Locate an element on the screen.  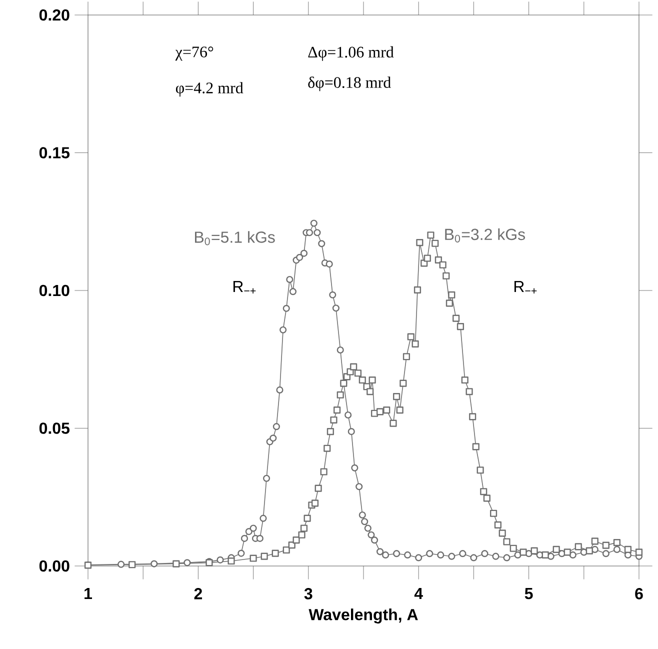
x-axis-title: Wavelength, A is located at coordinates (363, 616).